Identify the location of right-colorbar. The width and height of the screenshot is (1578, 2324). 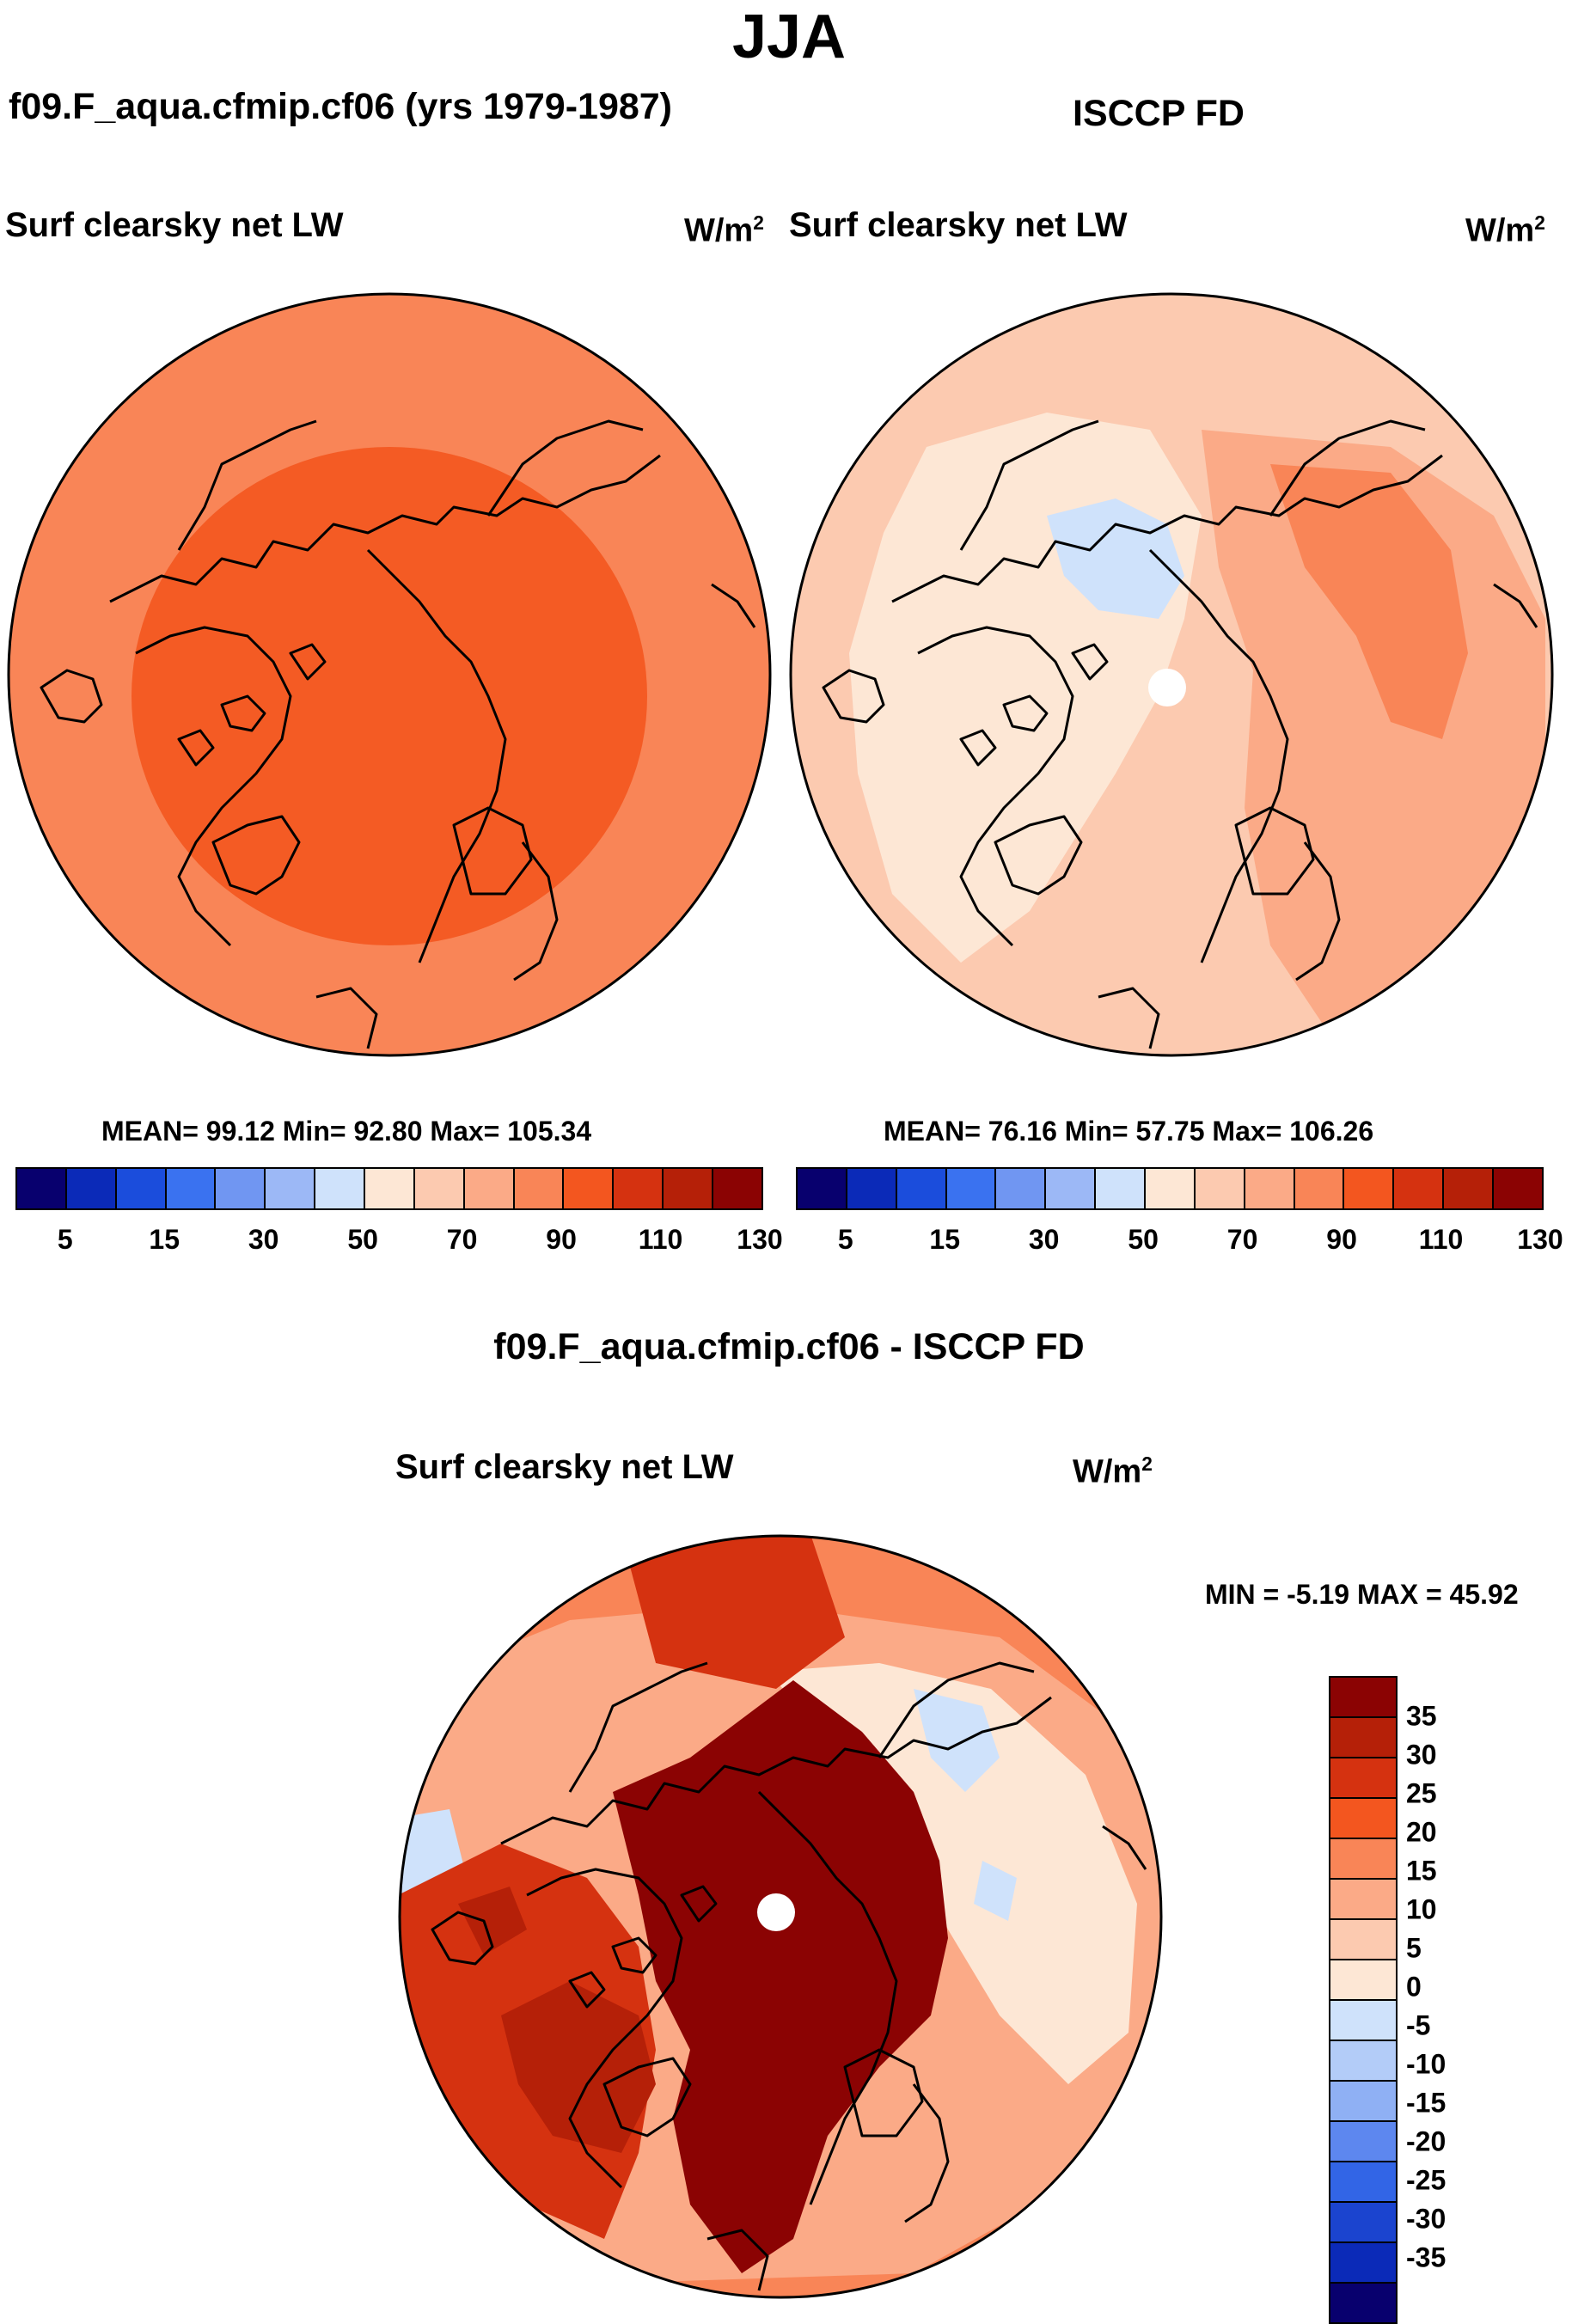
(1170, 1188).